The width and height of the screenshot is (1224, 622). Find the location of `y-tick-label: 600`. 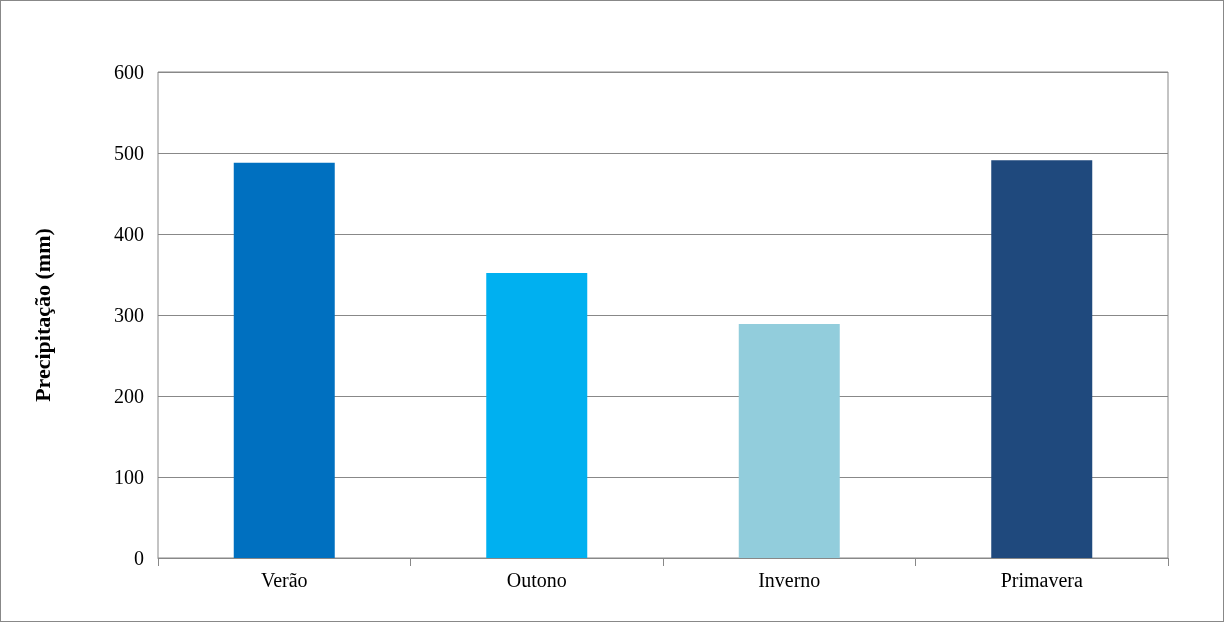

y-tick-label: 600 is located at coordinates (129, 72).